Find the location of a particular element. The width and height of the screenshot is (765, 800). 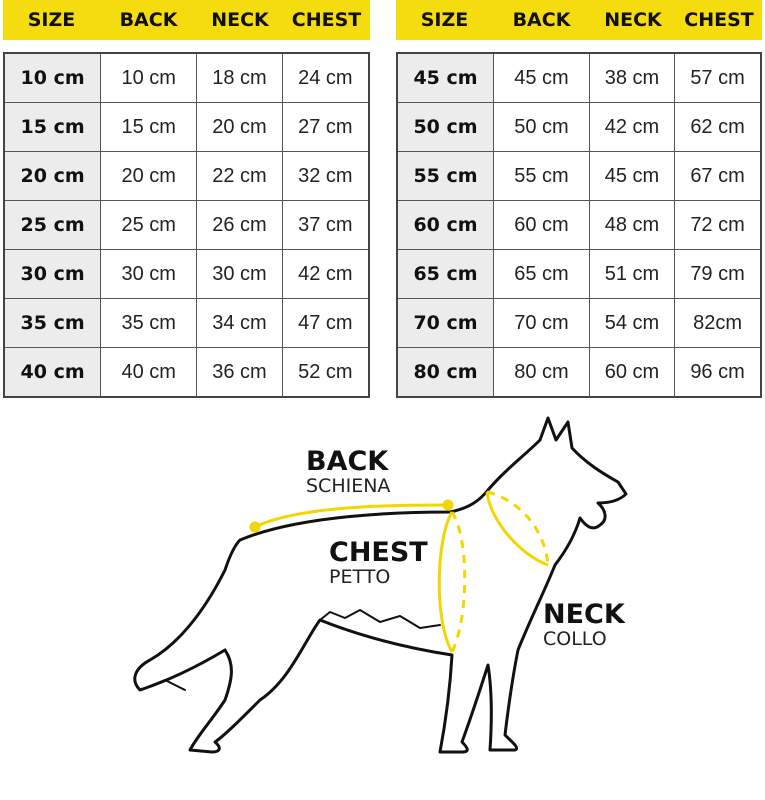

back-cell: 25 cm is located at coordinates (149, 225).